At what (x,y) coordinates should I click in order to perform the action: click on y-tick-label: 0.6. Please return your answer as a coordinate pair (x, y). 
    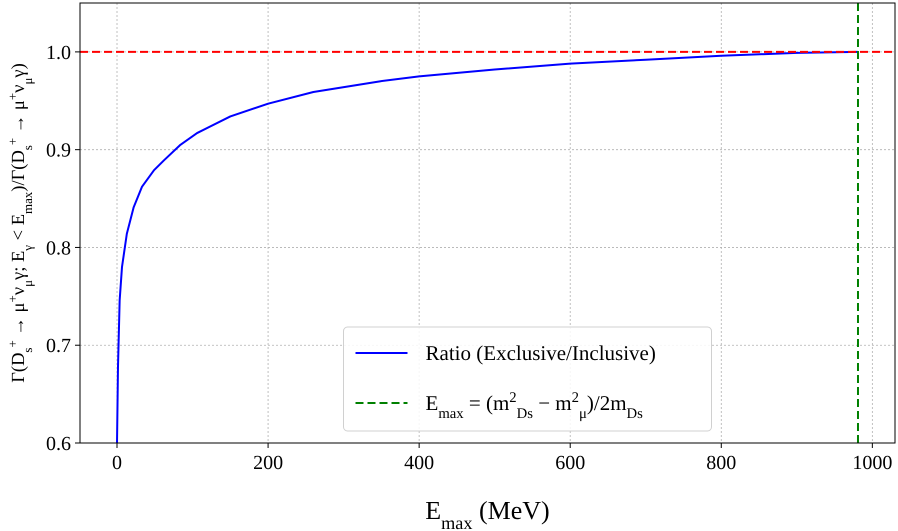
    Looking at the image, I should click on (58, 444).